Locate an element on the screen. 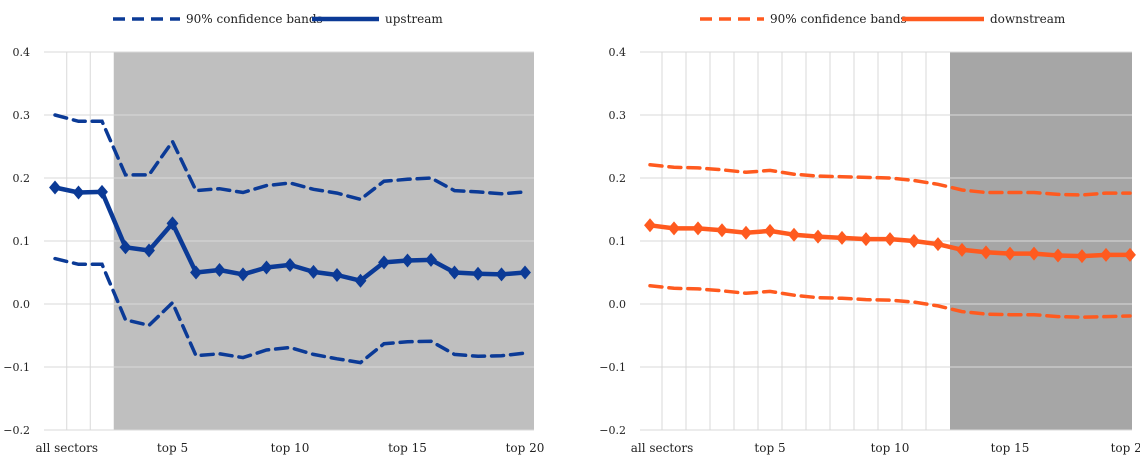 The width and height of the screenshot is (1140, 456). legend: 90% confidence bands upstream is located at coordinates (278, 19).